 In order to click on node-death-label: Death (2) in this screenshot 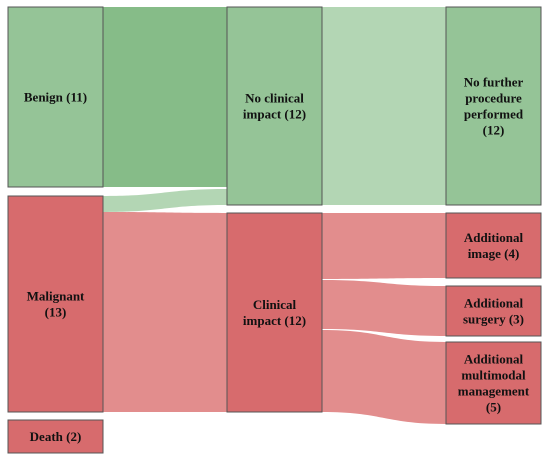, I will do `click(56, 436)`.